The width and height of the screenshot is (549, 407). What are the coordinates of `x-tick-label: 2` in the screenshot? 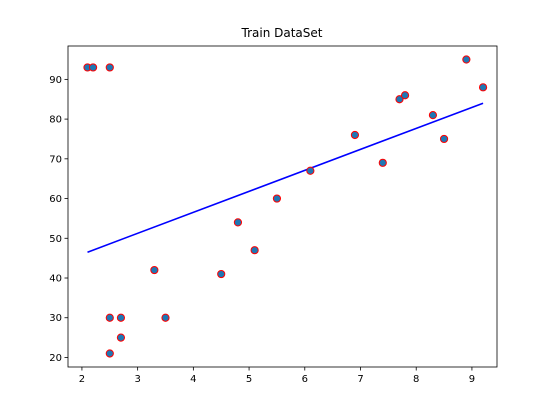 It's located at (82, 379).